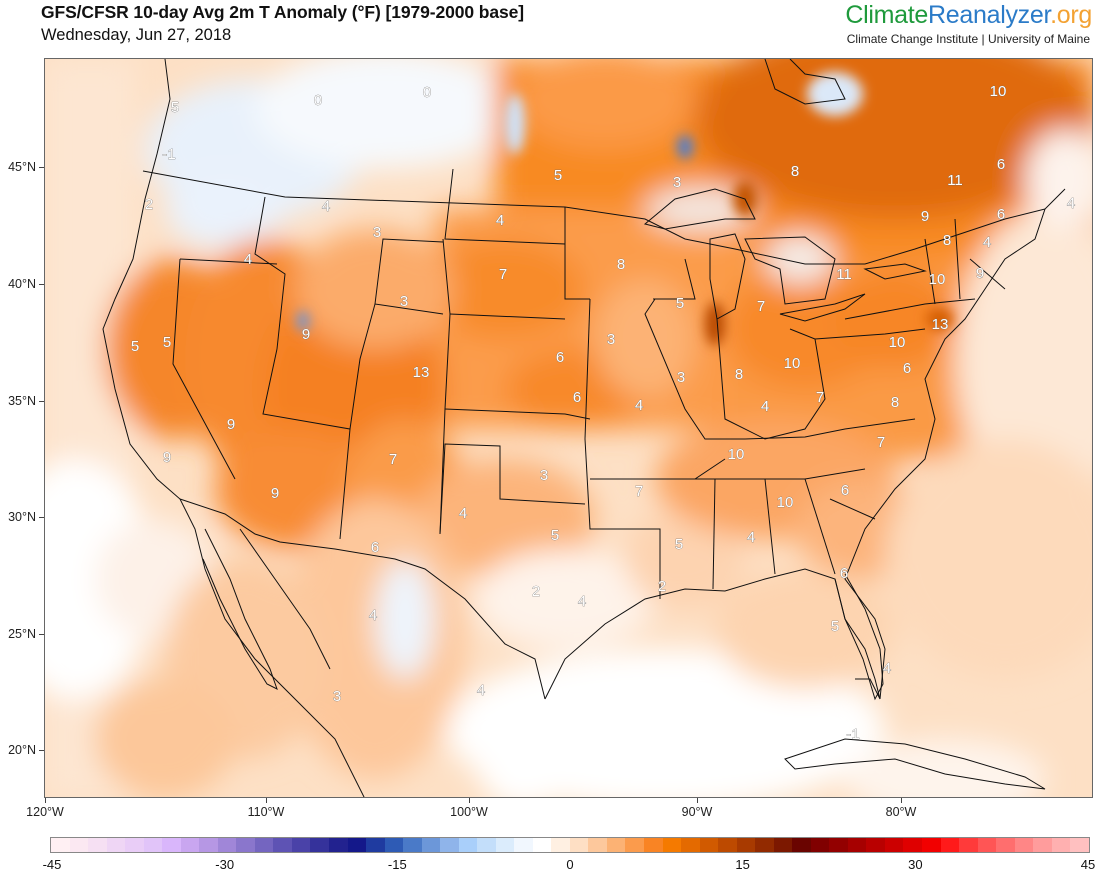  Describe the element at coordinates (397, 864) in the screenshot. I see `colorbar-tick-label: -15` at that location.